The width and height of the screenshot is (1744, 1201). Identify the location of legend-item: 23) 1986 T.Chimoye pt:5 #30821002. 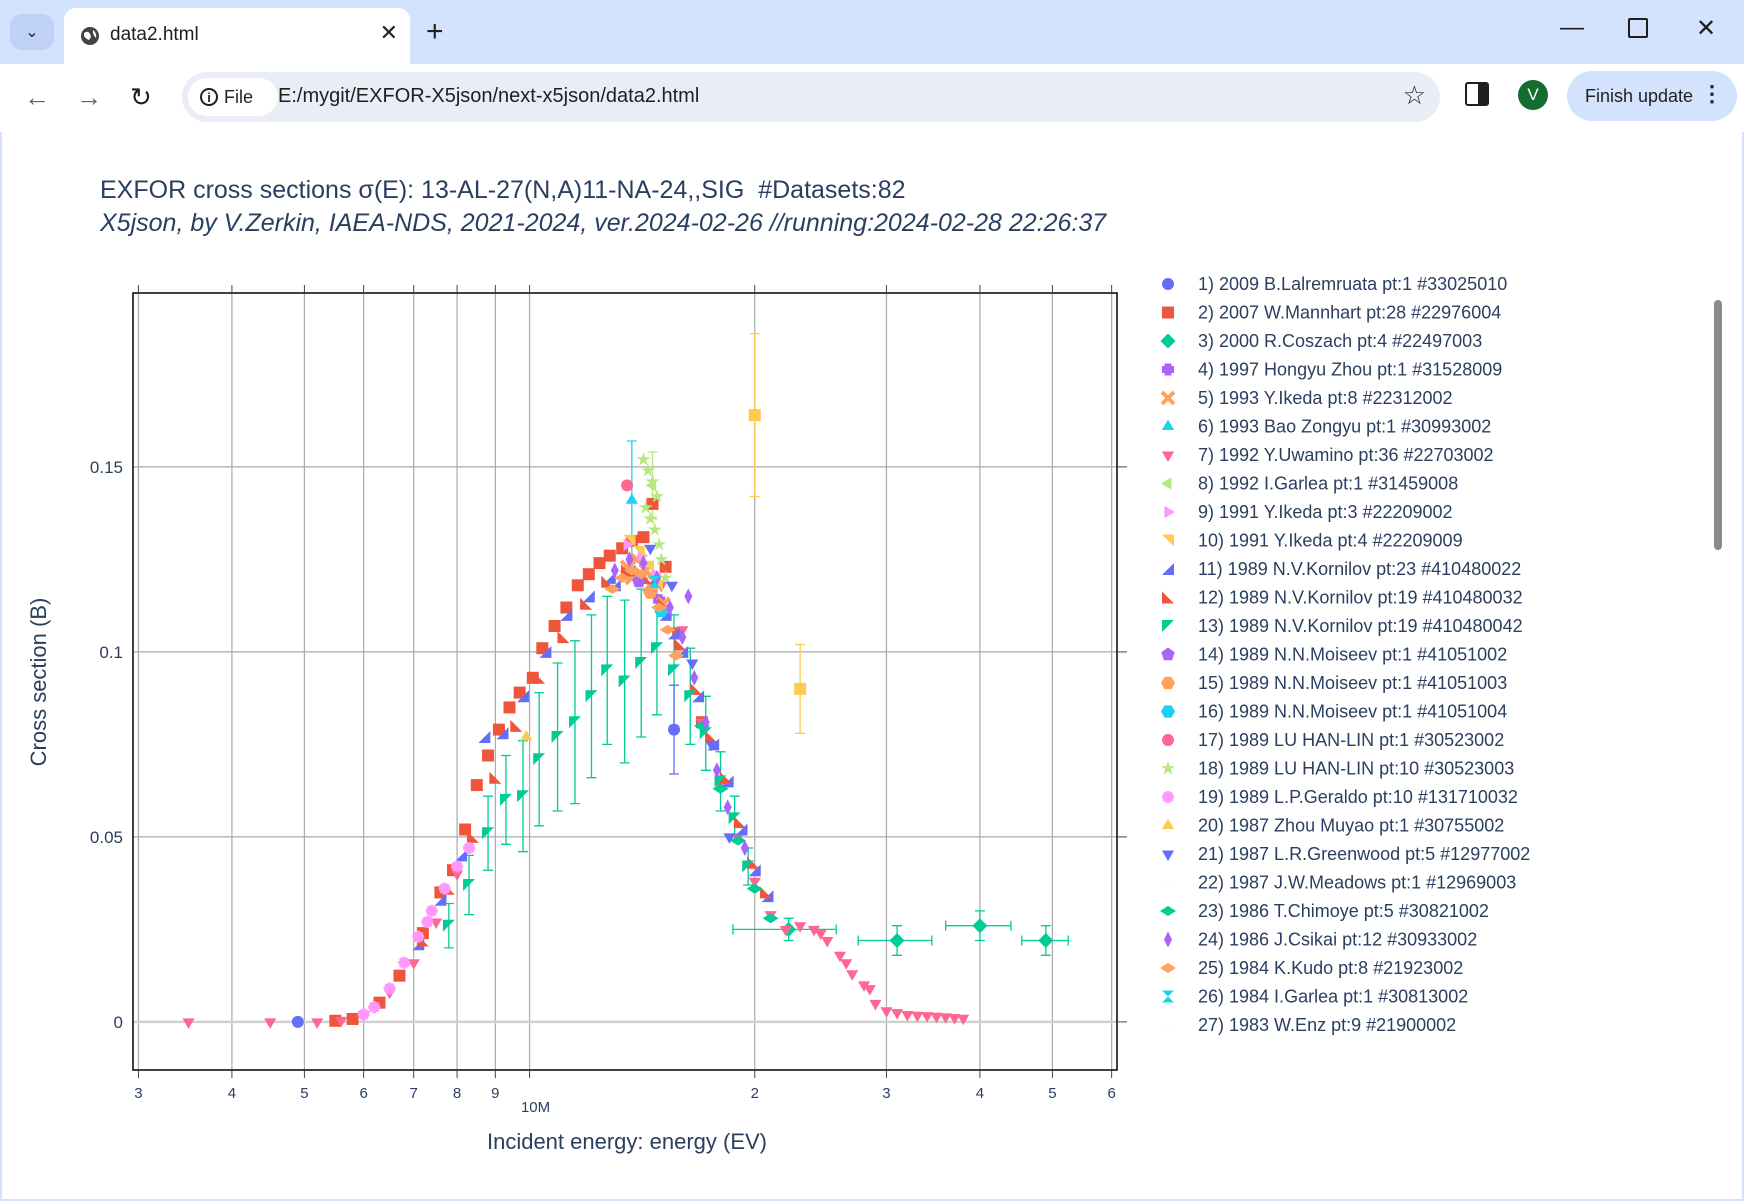
(1324, 911).